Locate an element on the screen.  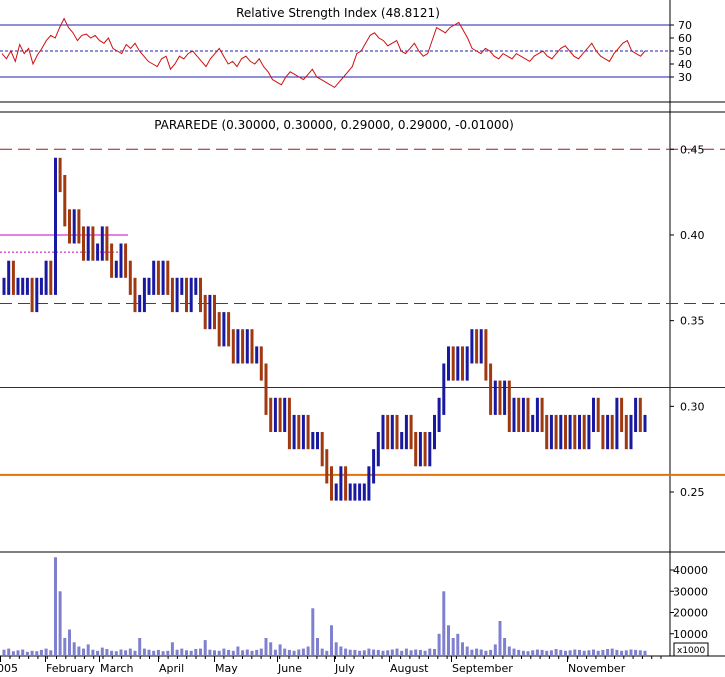
x-tick-label: July is located at coordinates (344, 668).